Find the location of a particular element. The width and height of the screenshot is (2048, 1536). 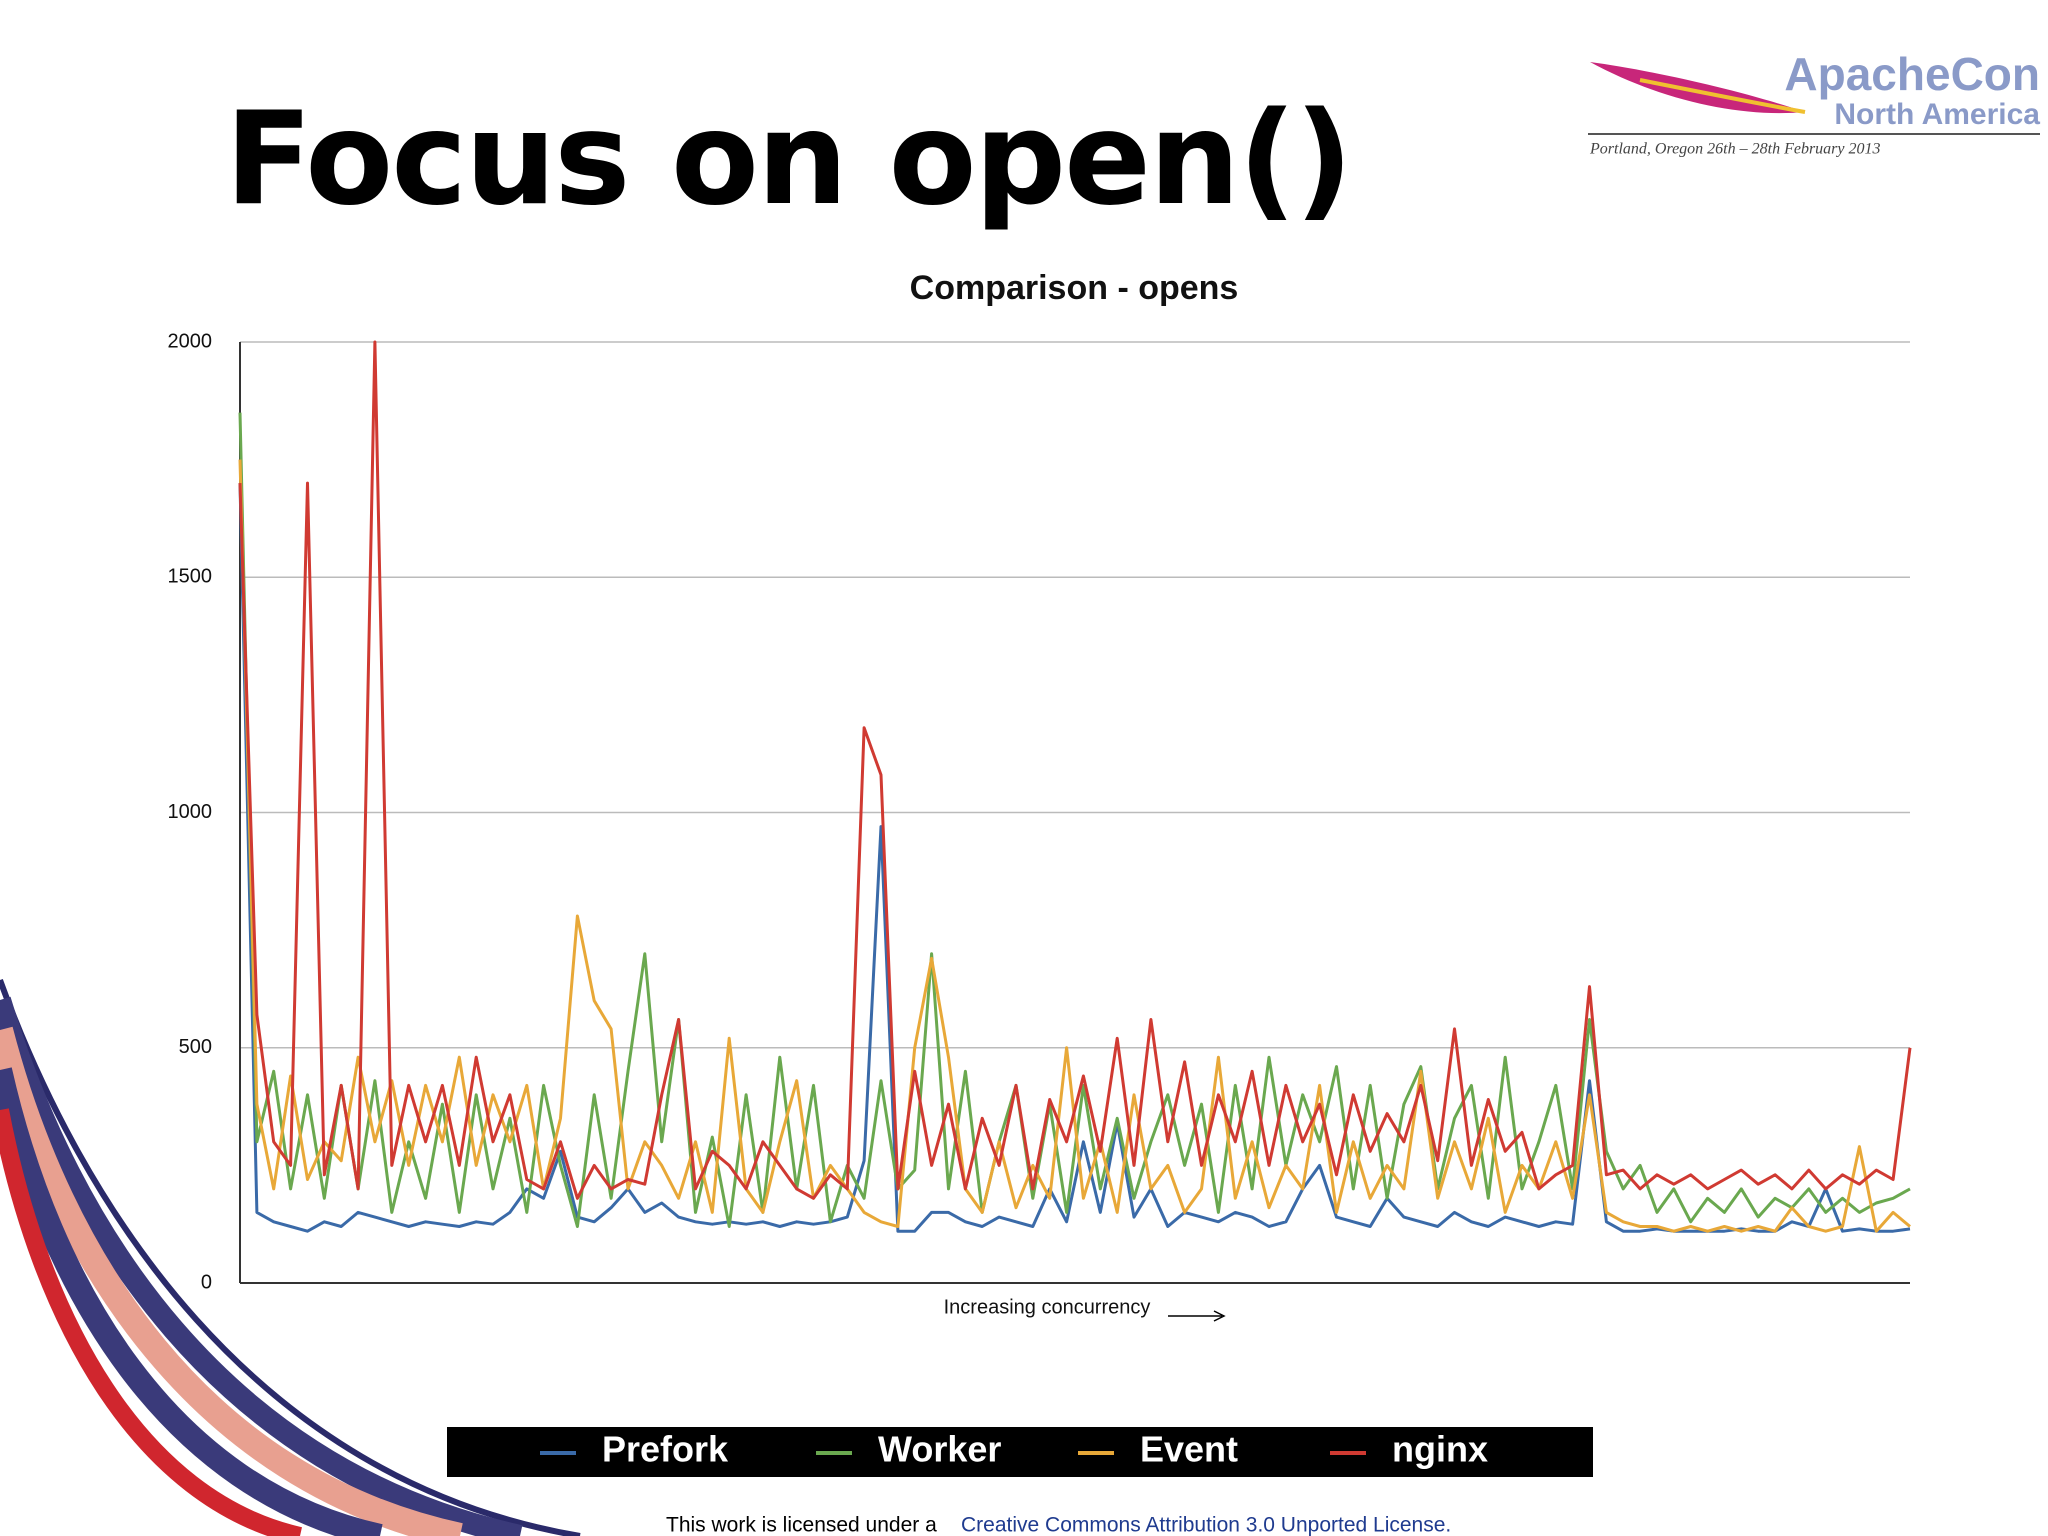

legend-label: Worker is located at coordinates (939, 1449).